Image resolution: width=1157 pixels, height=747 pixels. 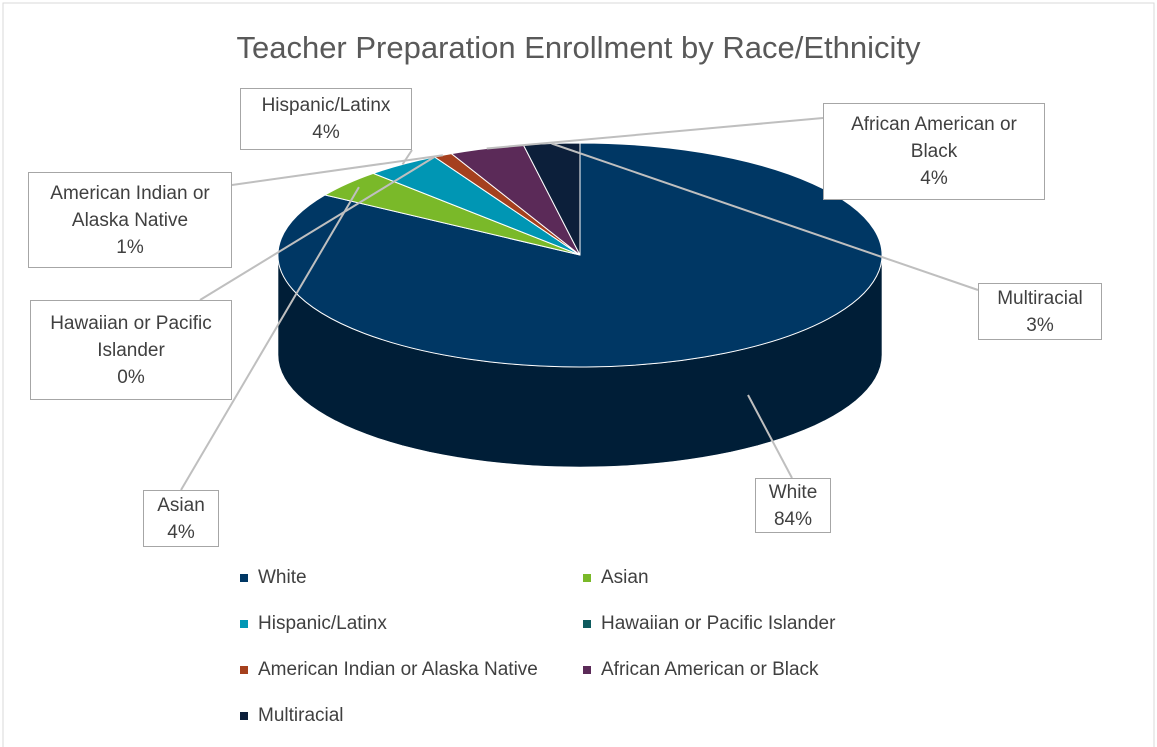 What do you see at coordinates (131, 377) in the screenshot?
I see `data-label-value: 0%` at bounding box center [131, 377].